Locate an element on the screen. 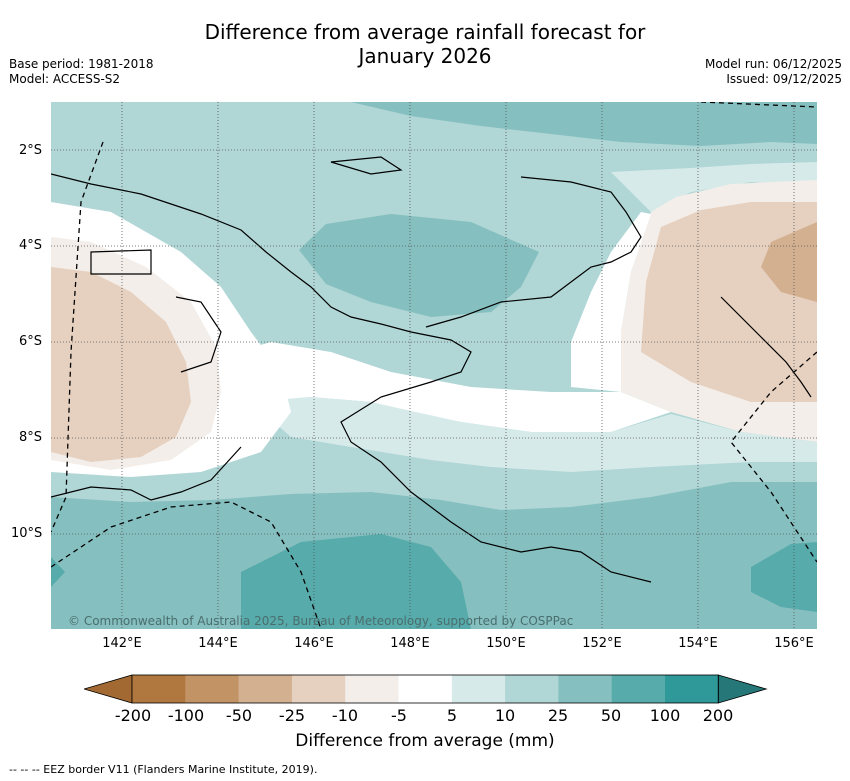 The height and width of the screenshot is (781, 850). colorbar-label: -100 is located at coordinates (186, 715).